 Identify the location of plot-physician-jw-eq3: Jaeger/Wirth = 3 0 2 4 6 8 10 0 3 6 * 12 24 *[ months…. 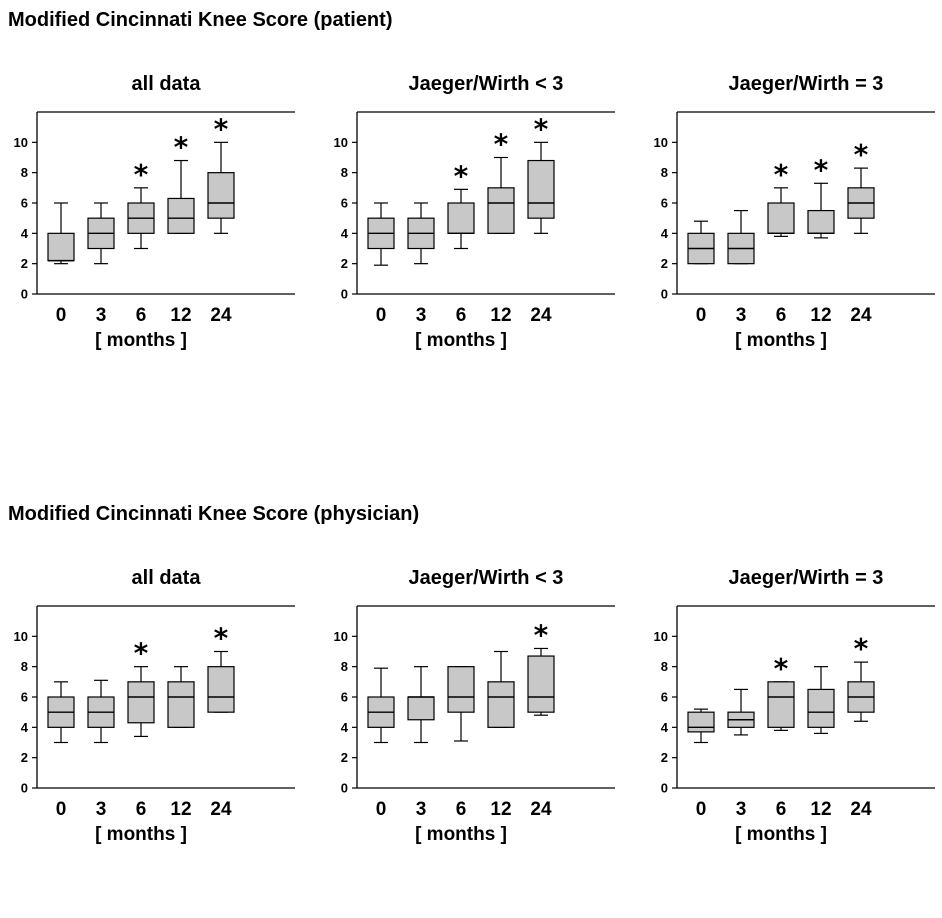
(790, 723).